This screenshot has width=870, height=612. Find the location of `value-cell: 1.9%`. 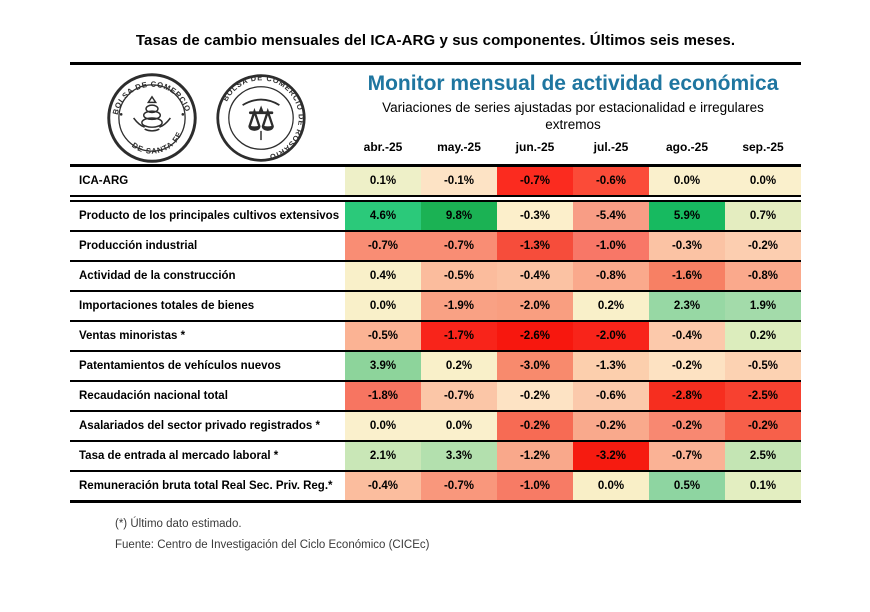

value-cell: 1.9% is located at coordinates (763, 306).